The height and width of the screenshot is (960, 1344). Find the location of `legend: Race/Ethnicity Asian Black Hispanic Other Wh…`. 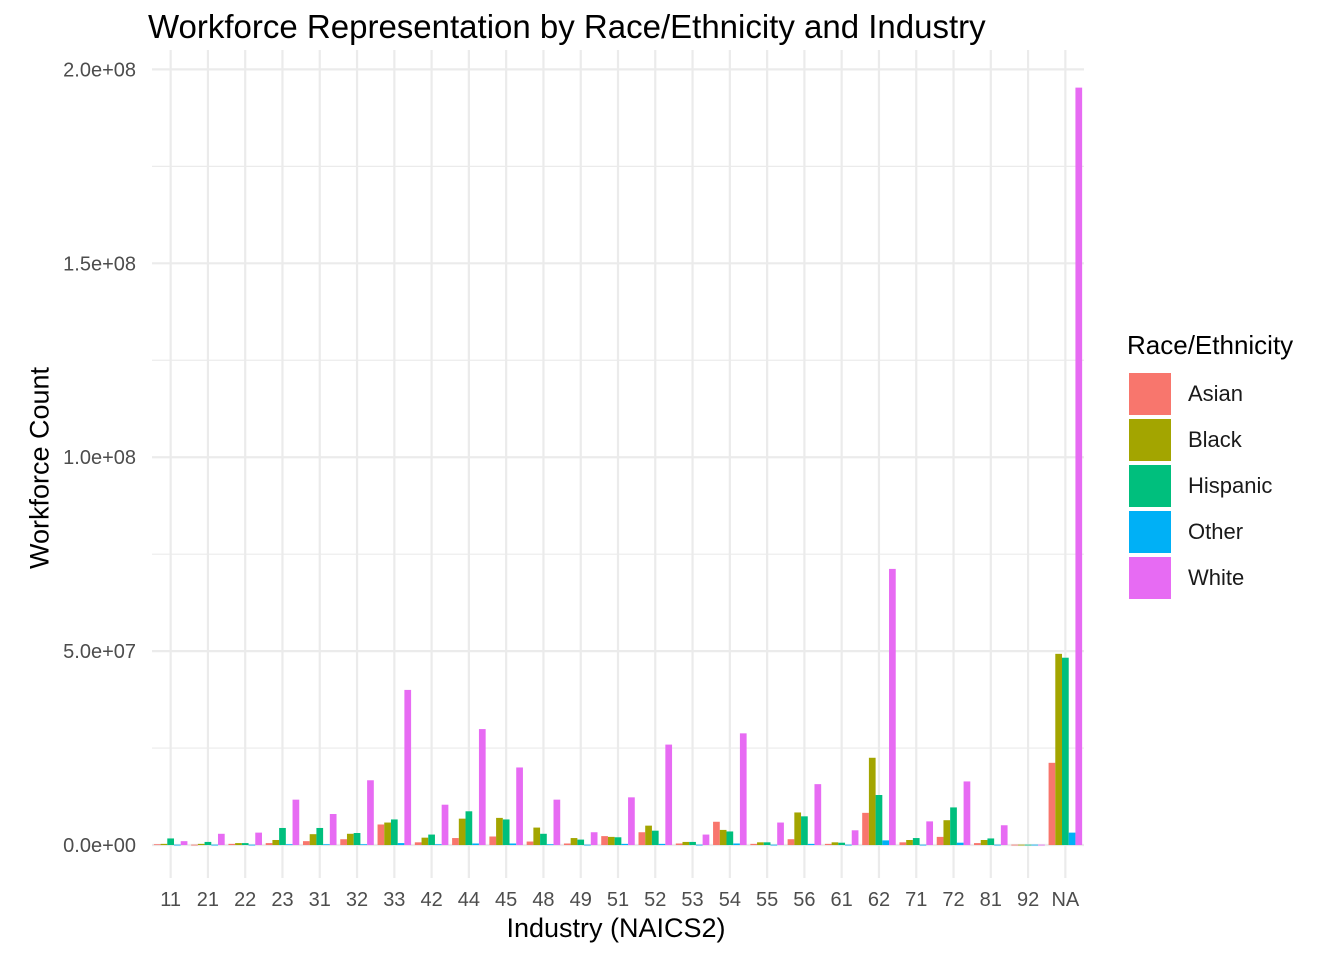

legend: Race/Ethnicity Asian Black Hispanic Other Wh… is located at coordinates (1210, 465).